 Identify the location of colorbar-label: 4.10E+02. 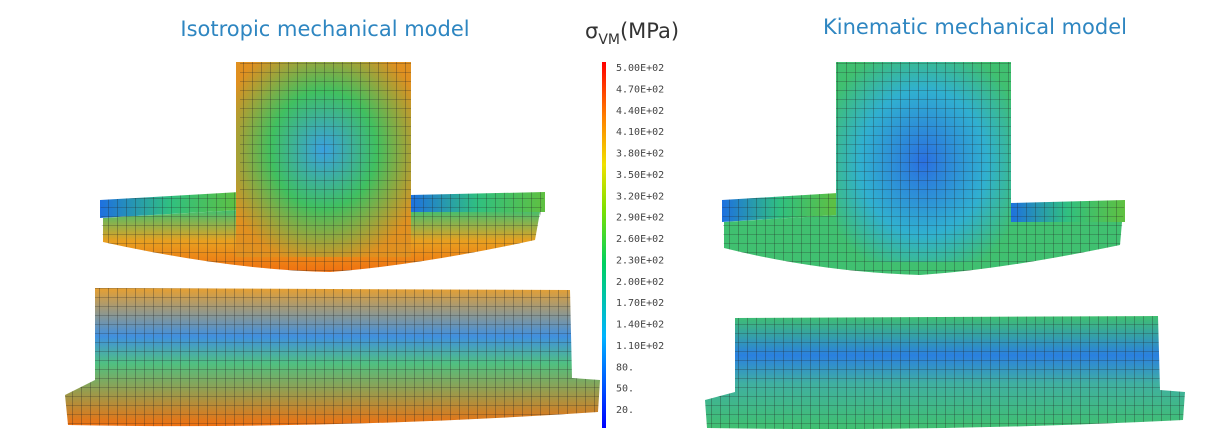
(640, 132).